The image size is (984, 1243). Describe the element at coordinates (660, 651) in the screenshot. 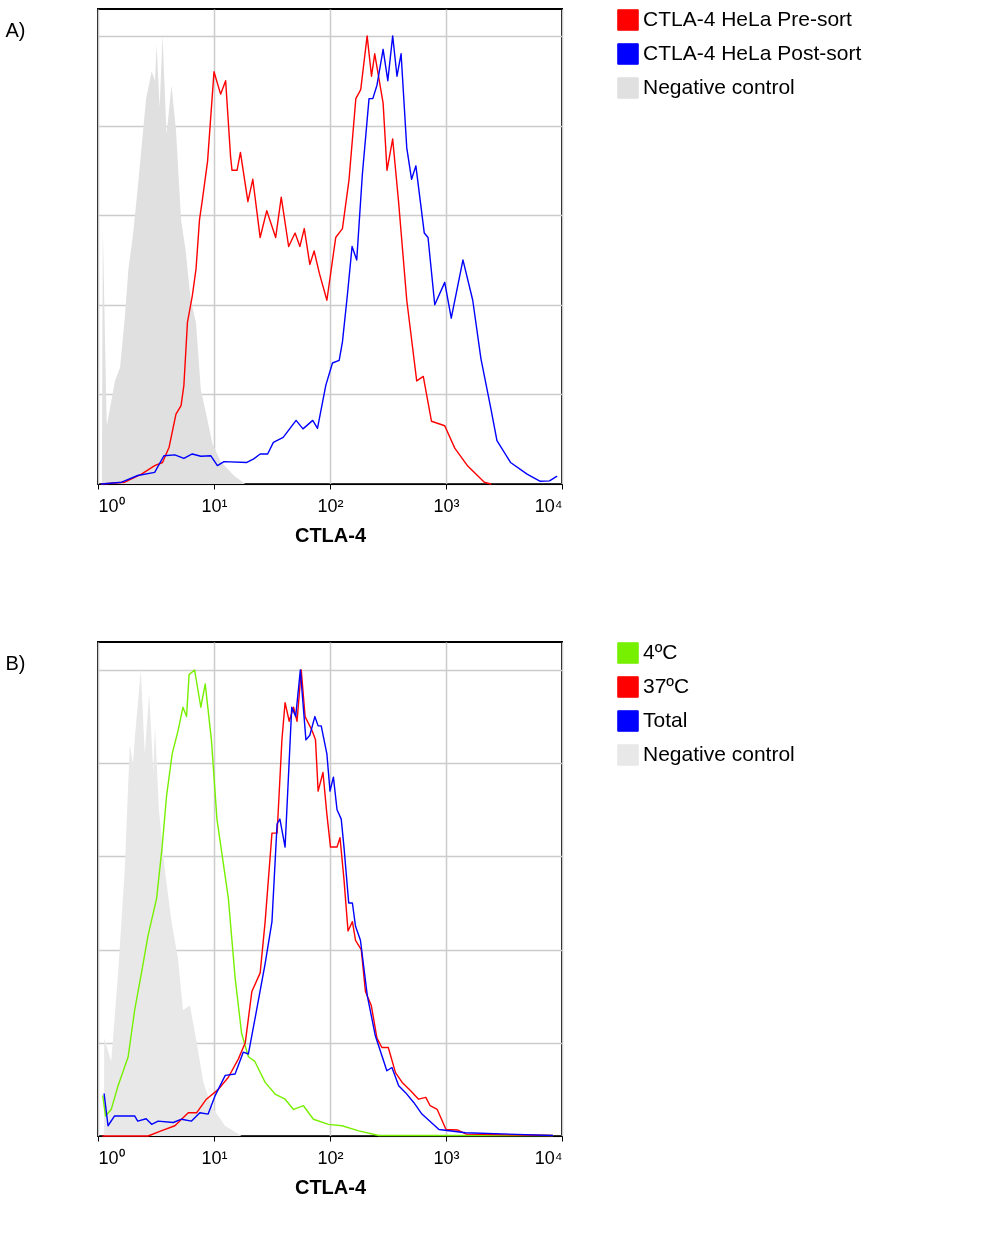

I see `legend-label: 4ºC` at that location.